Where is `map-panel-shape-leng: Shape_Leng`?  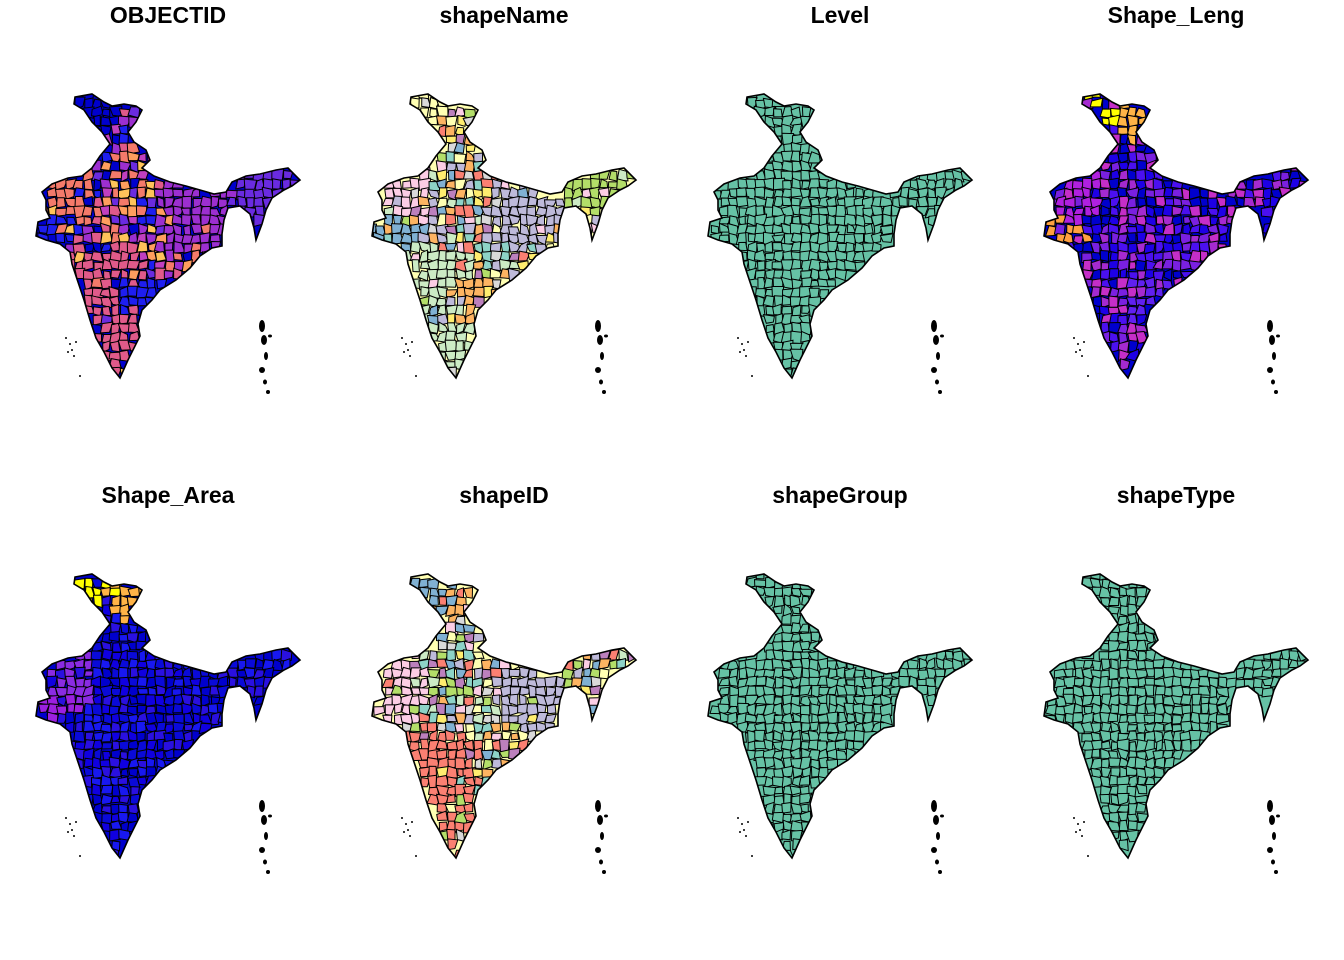
map-panel-shape-leng: Shape_Leng is located at coordinates (1176, 240).